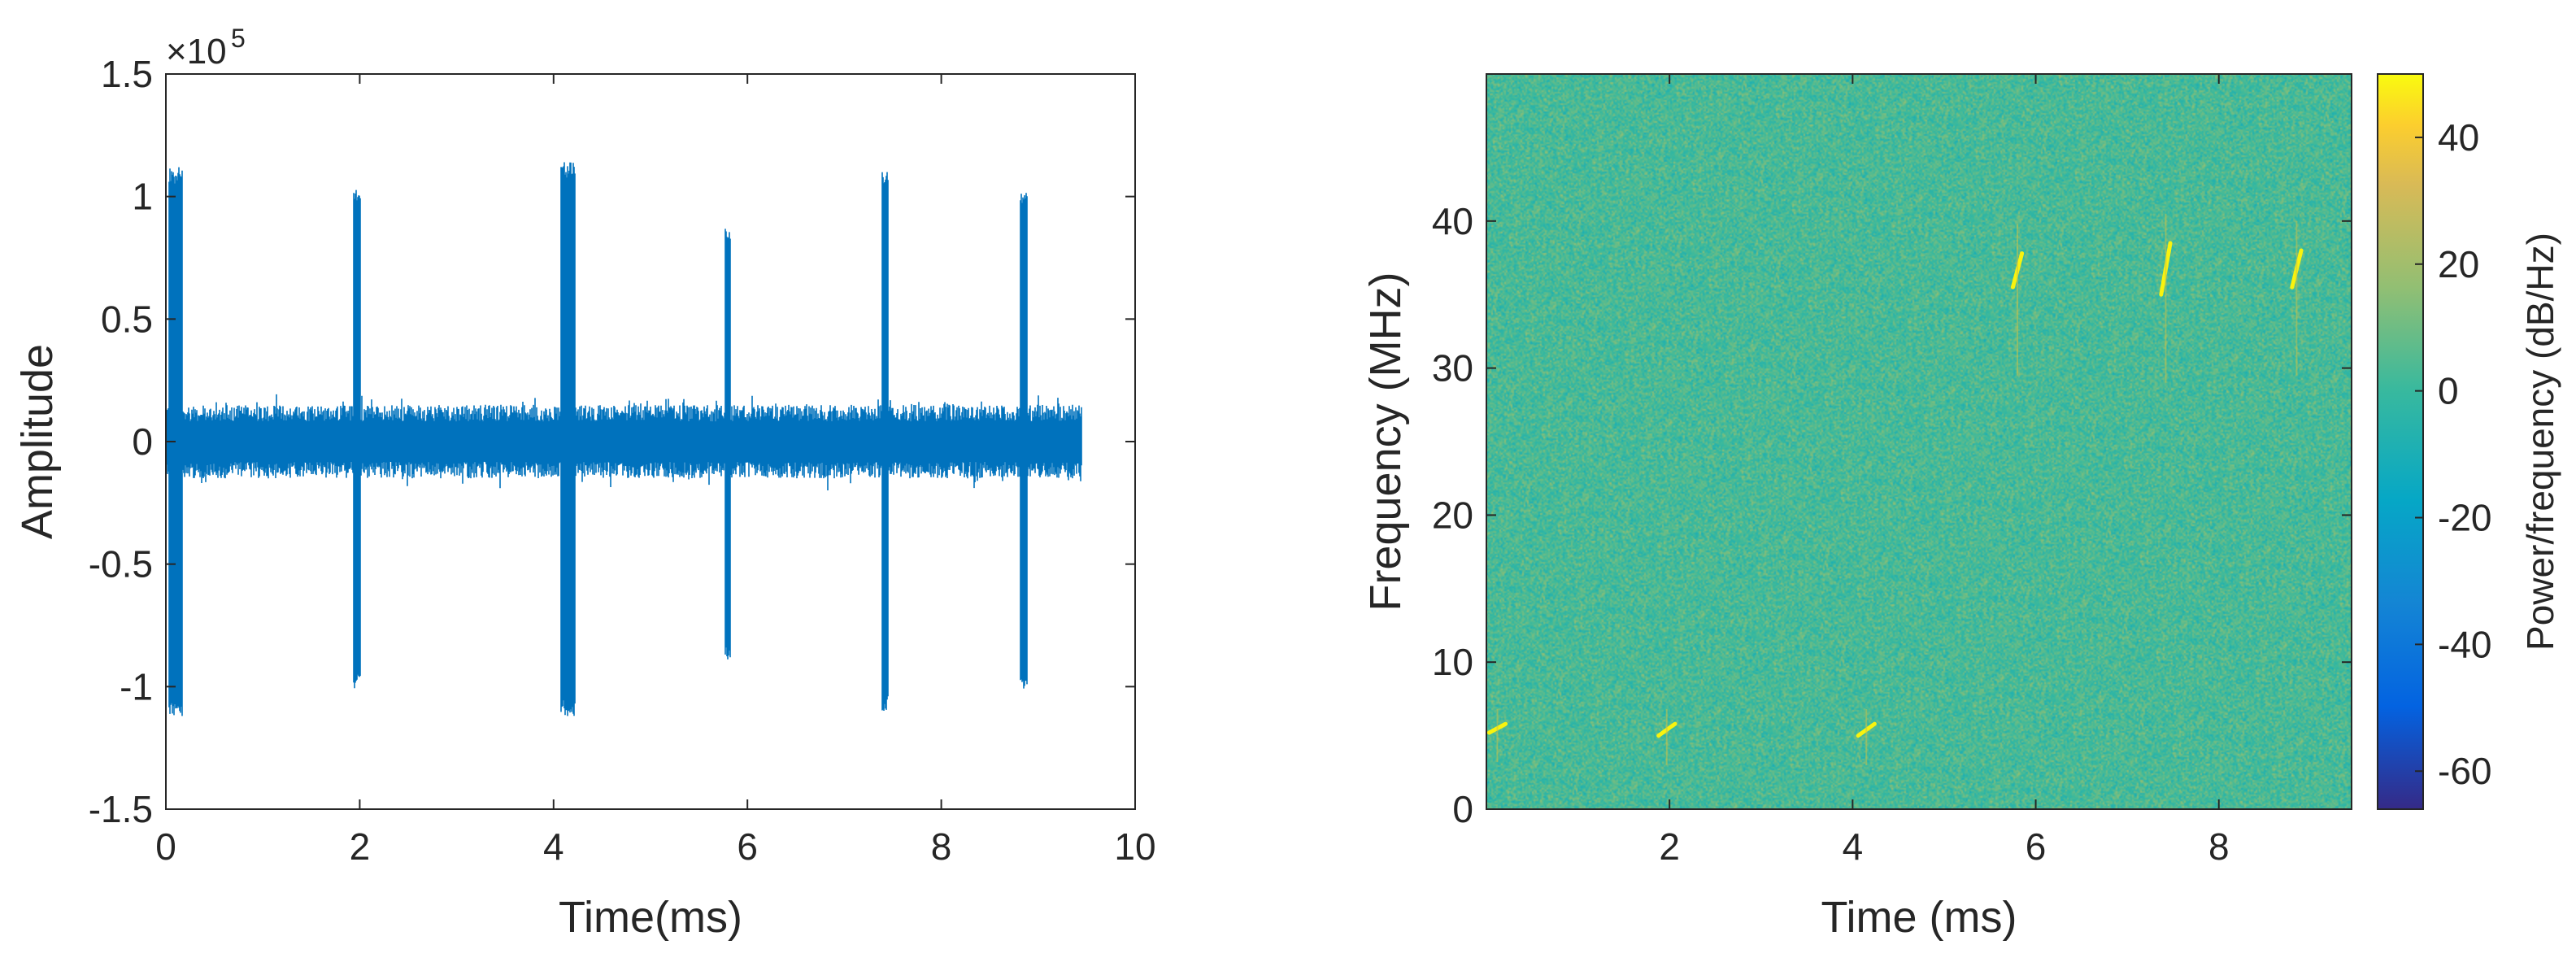 The width and height of the screenshot is (2576, 971). Describe the element at coordinates (2459, 137) in the screenshot. I see `colorbar-tick-label: 40` at that location.